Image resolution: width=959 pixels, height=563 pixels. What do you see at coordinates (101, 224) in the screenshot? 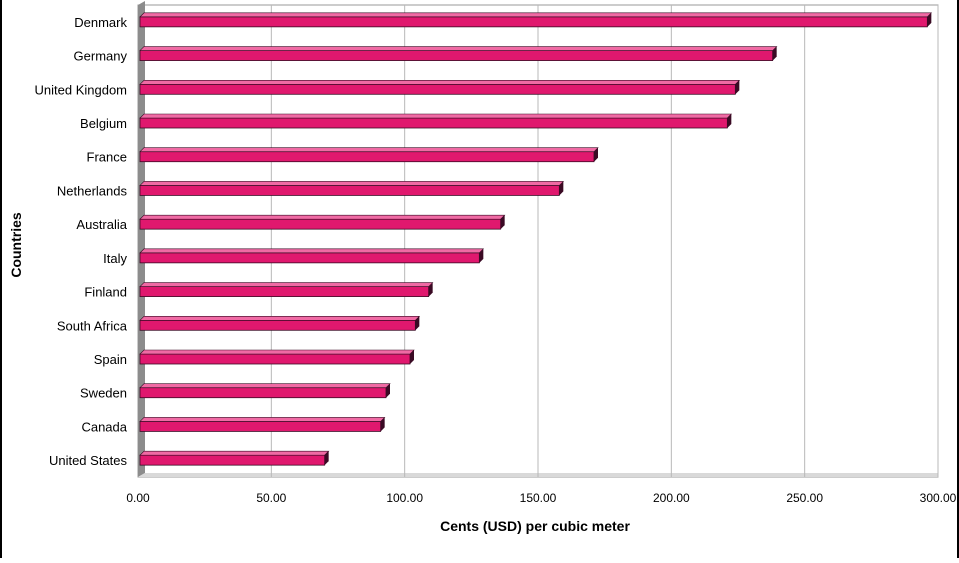
I see `category-label: Australia` at bounding box center [101, 224].